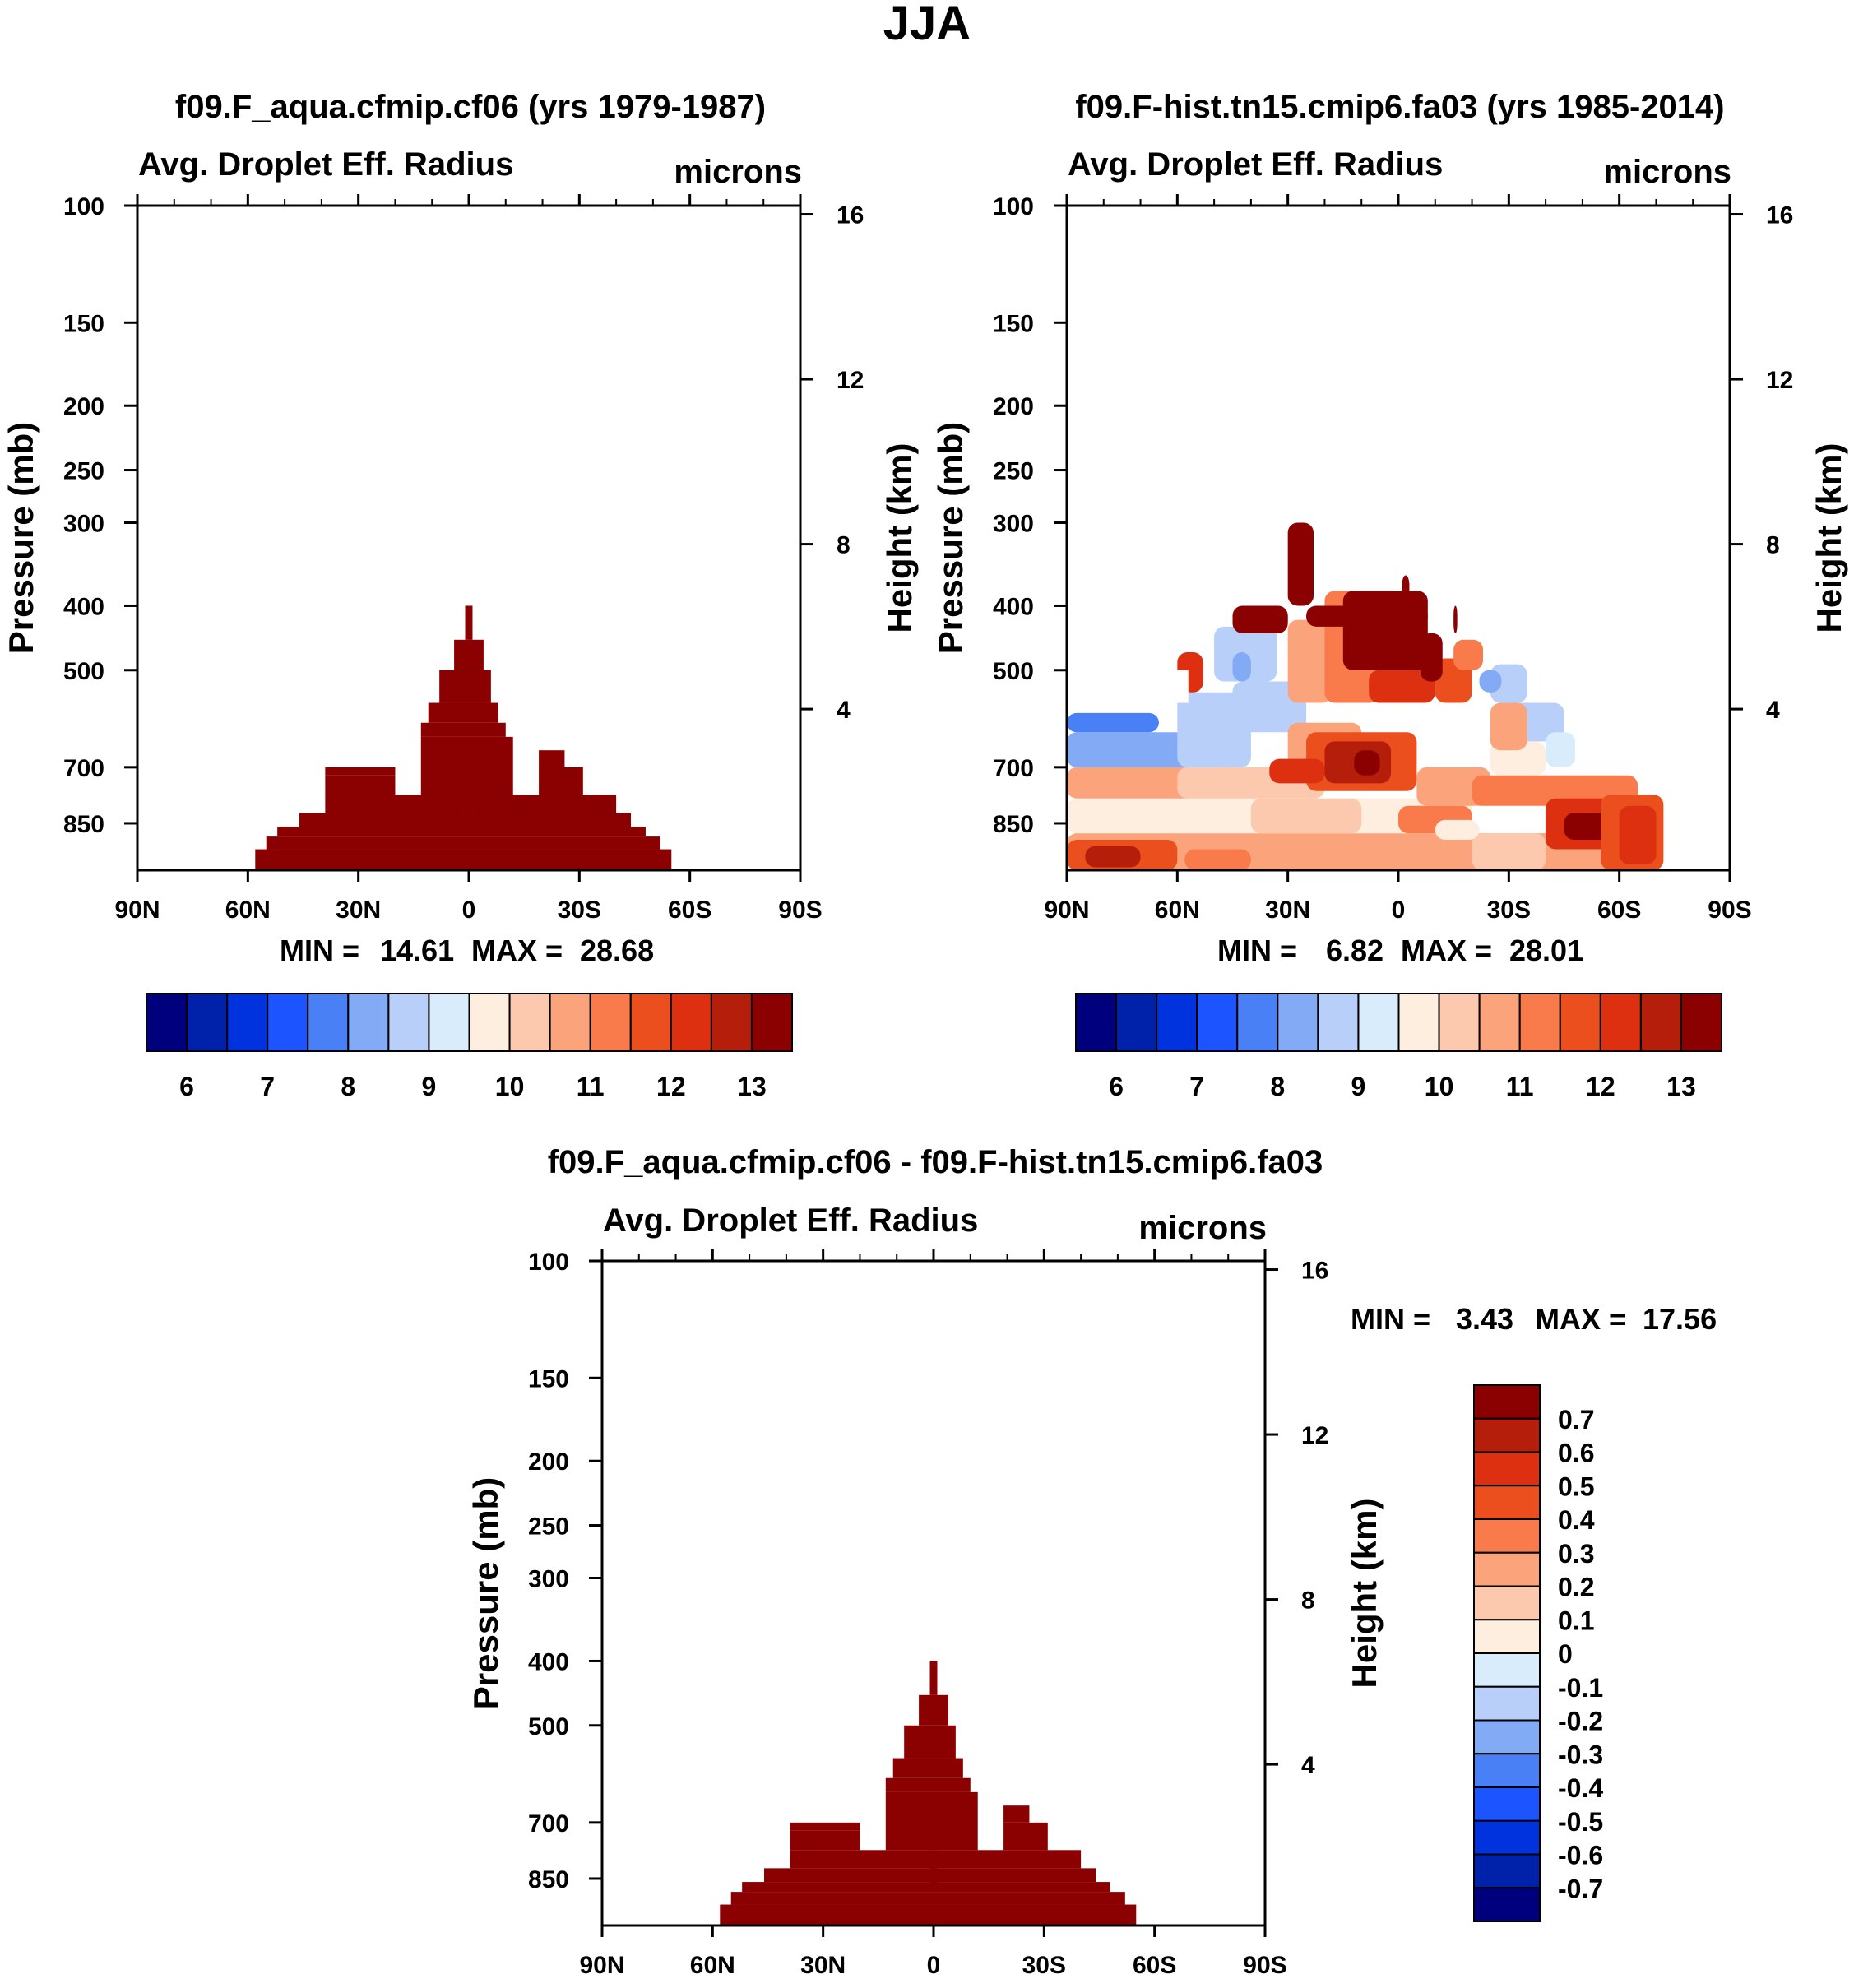  I want to click on panel-3-y-tick-label: 100, so click(548, 1263).